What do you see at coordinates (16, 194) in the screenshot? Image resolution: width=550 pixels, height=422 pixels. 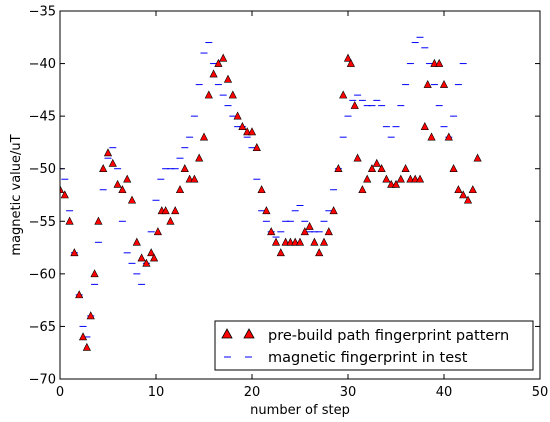 I see `y-axis-label: magnetic value/uT` at bounding box center [16, 194].